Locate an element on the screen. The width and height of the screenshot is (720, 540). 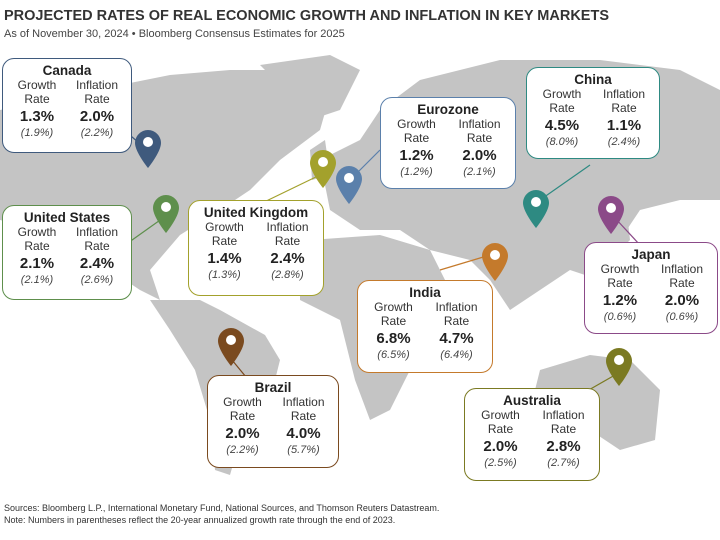
inflation-value: 2.8% is located at coordinates (563, 446).